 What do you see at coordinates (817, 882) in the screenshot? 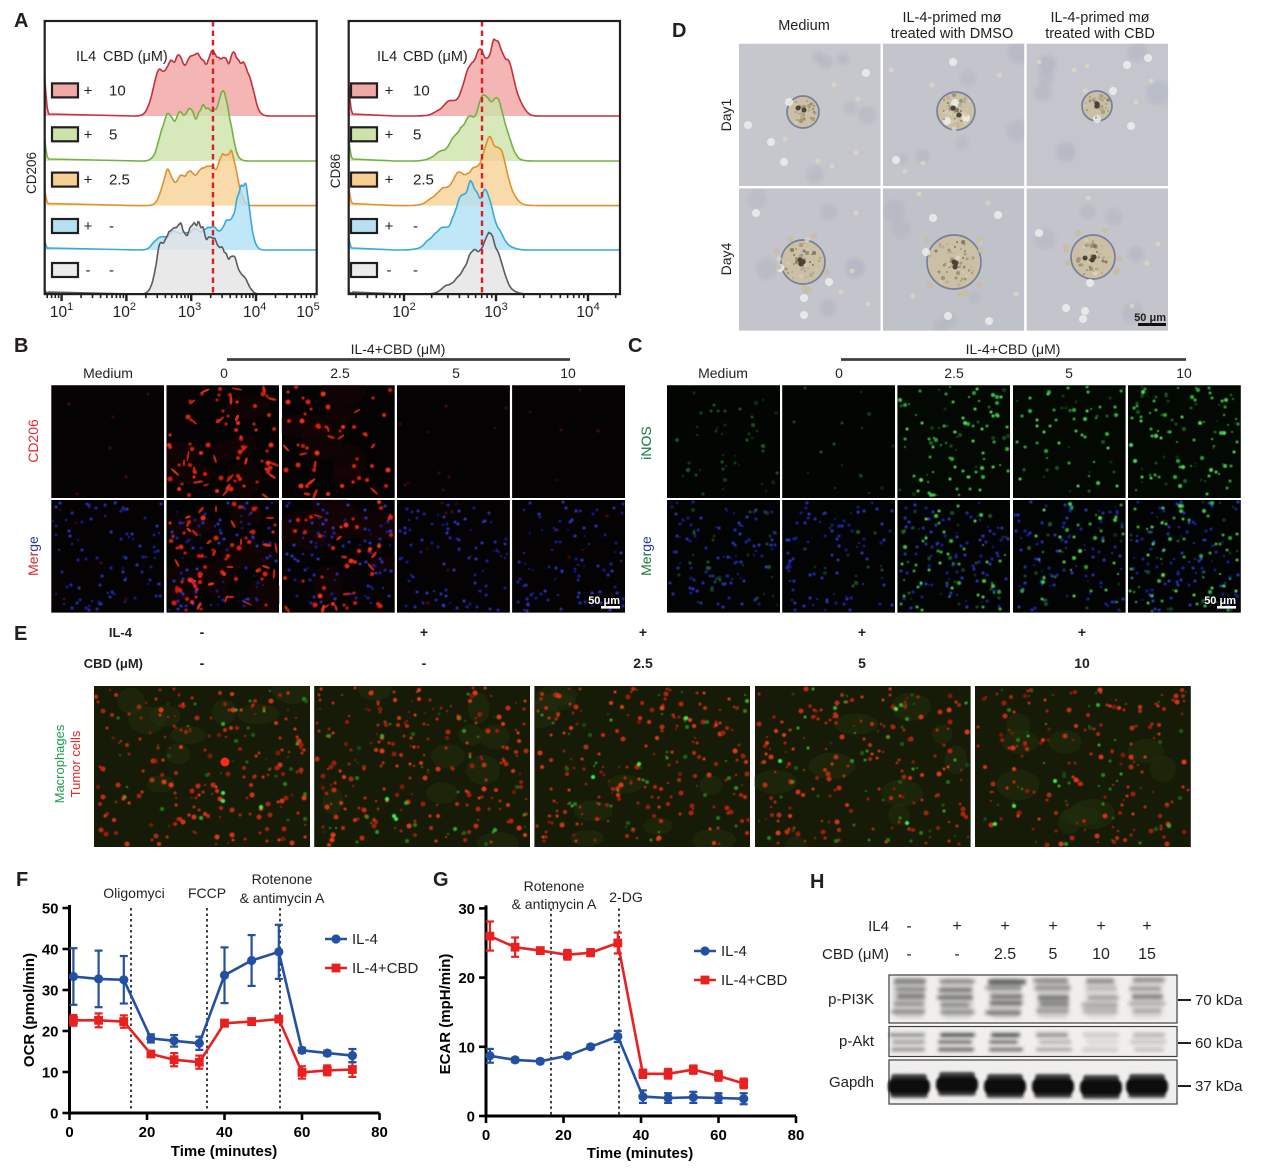
I see `svg-text: H` at bounding box center [817, 882].